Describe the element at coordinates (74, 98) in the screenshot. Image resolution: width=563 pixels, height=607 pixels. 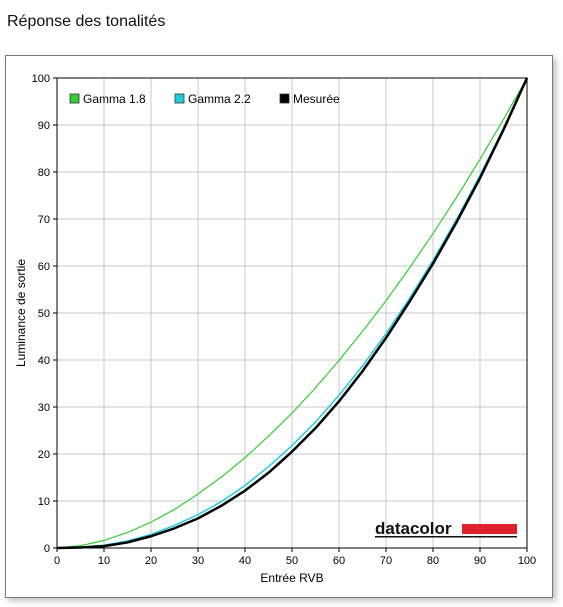
I see `legend-gamma-1-8-swatch` at that location.